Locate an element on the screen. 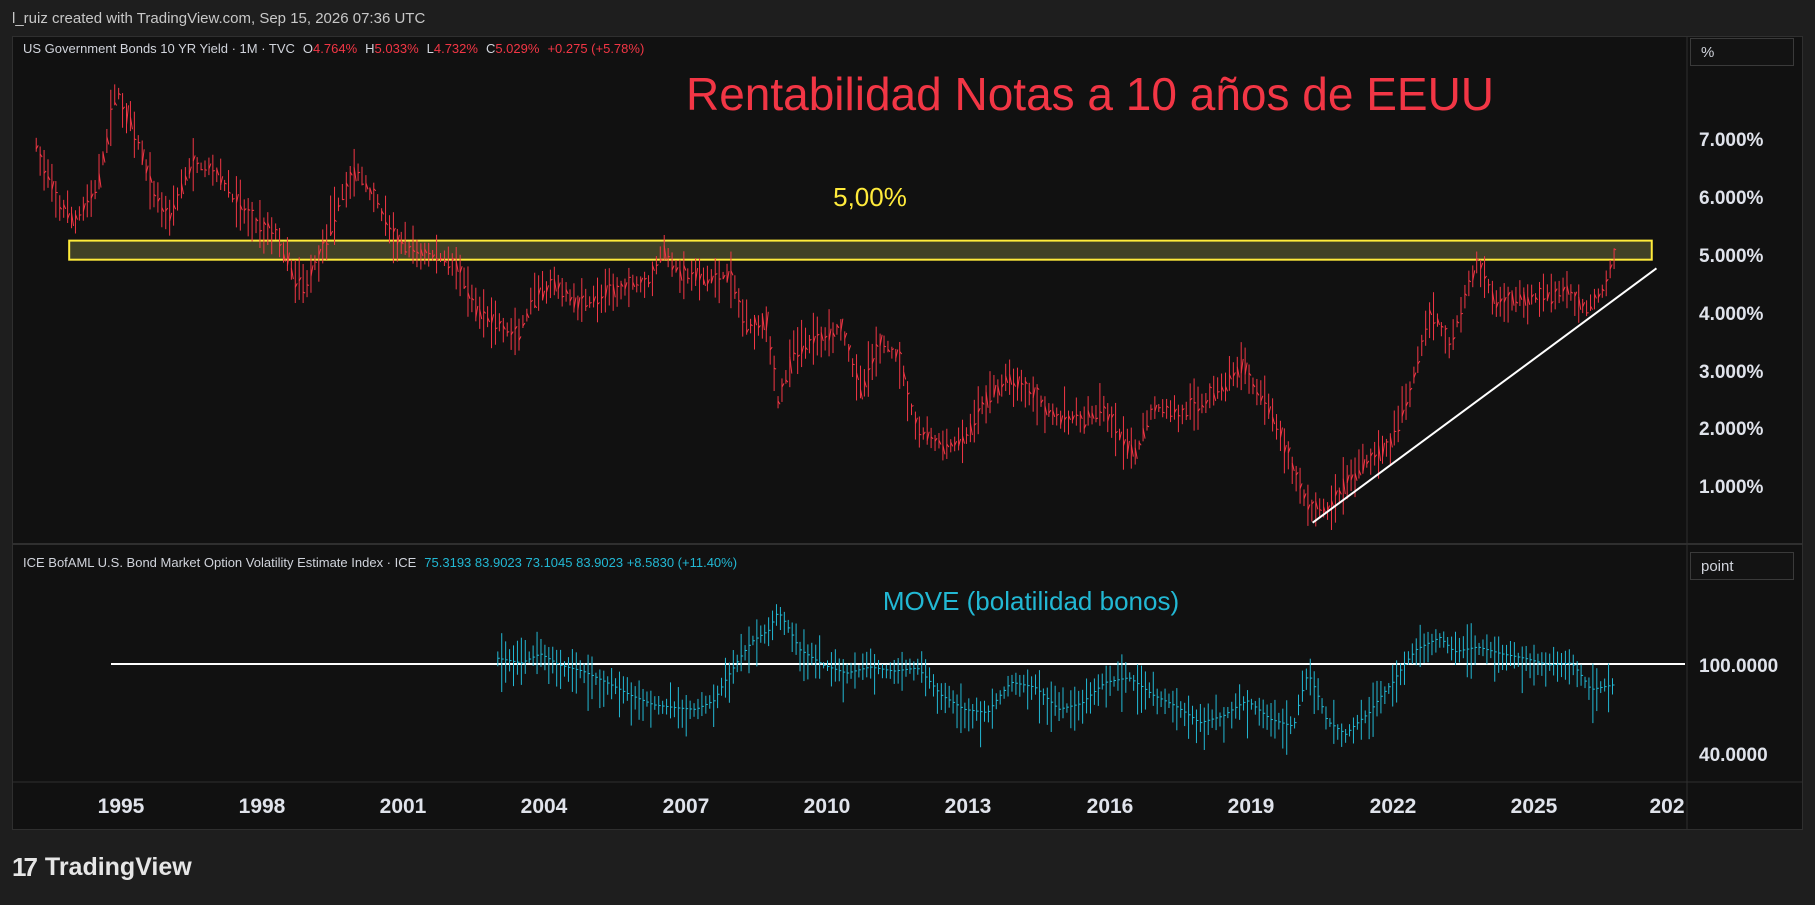 This screenshot has height=905, width=1815. tradingview-logo: 17 TradingView is located at coordinates (102, 867).